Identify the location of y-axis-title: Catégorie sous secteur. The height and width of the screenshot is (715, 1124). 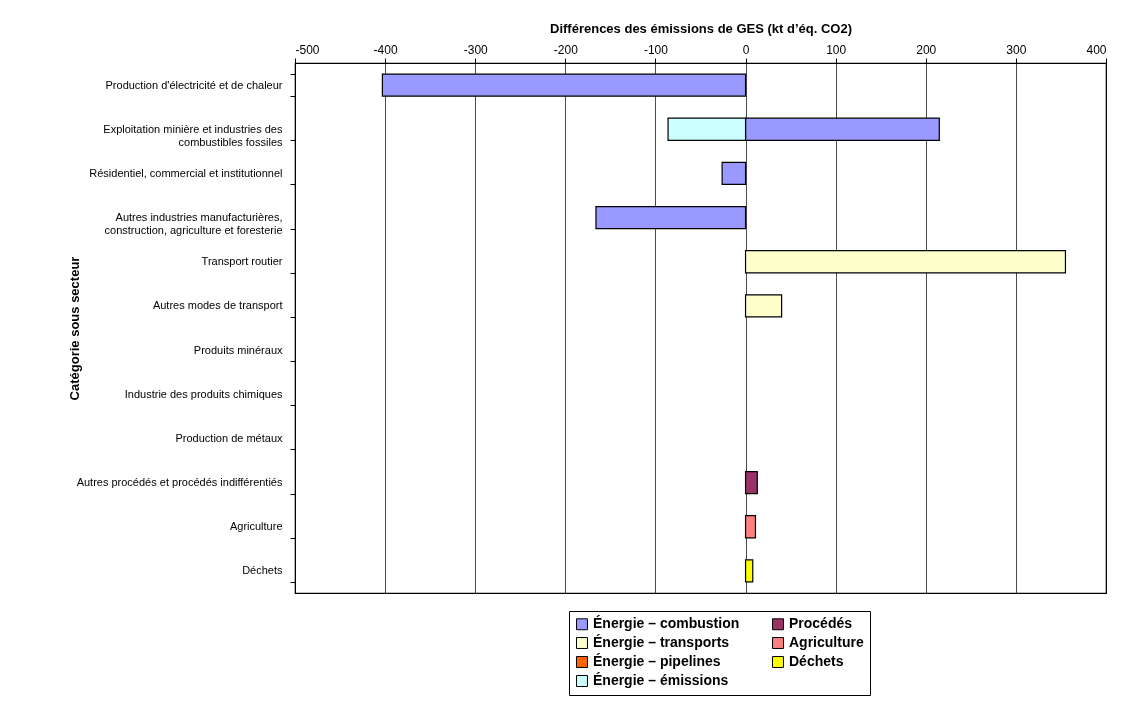
(74, 328).